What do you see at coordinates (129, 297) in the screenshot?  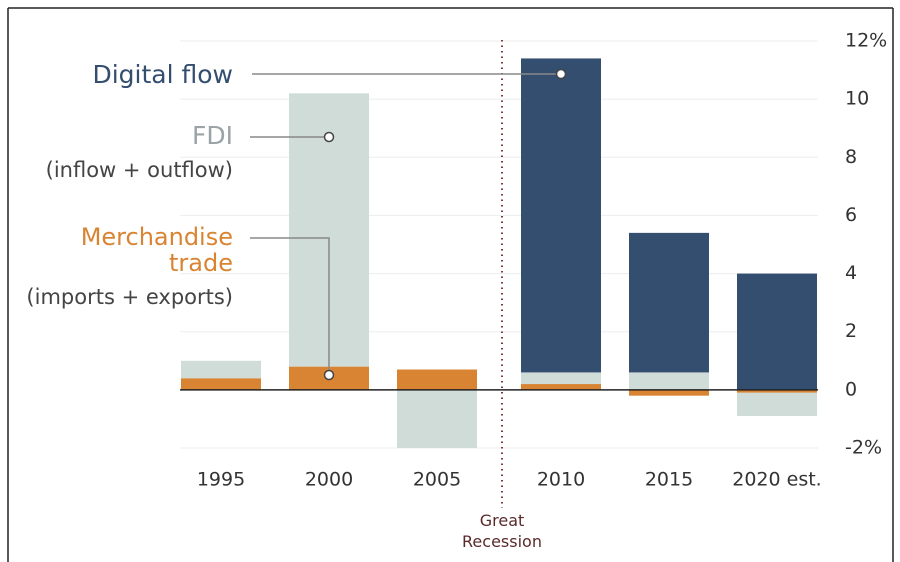 I see `legend-note: (imports + exports)` at bounding box center [129, 297].